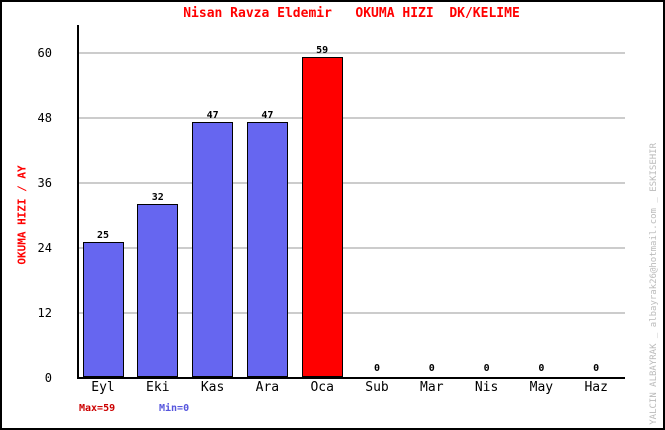 The image size is (665, 430). I want to click on value-label-Haz: 0, so click(596, 368).